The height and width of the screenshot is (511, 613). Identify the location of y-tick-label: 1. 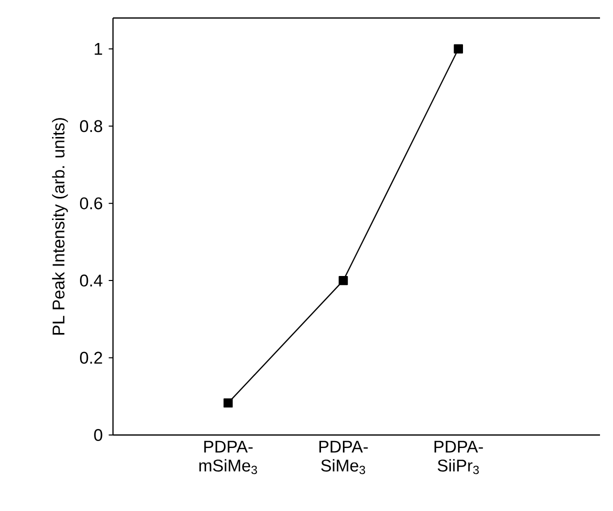
(98, 49).